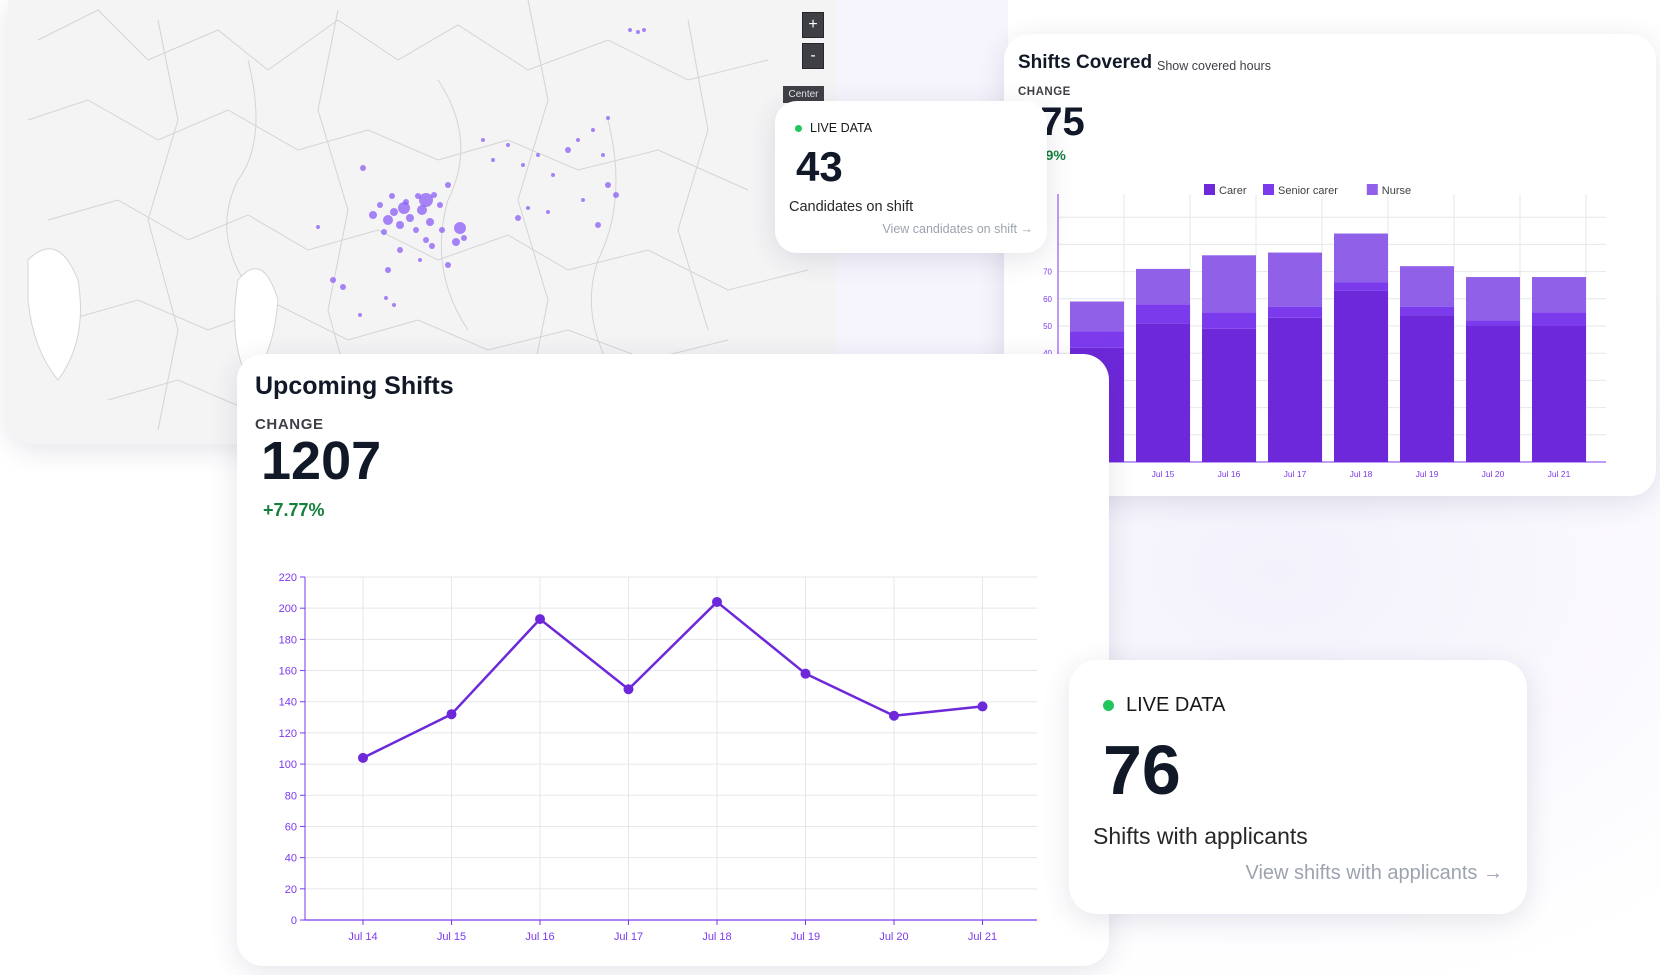 This screenshot has width=1660, height=975. I want to click on zoom-in-button: +, so click(813, 25).